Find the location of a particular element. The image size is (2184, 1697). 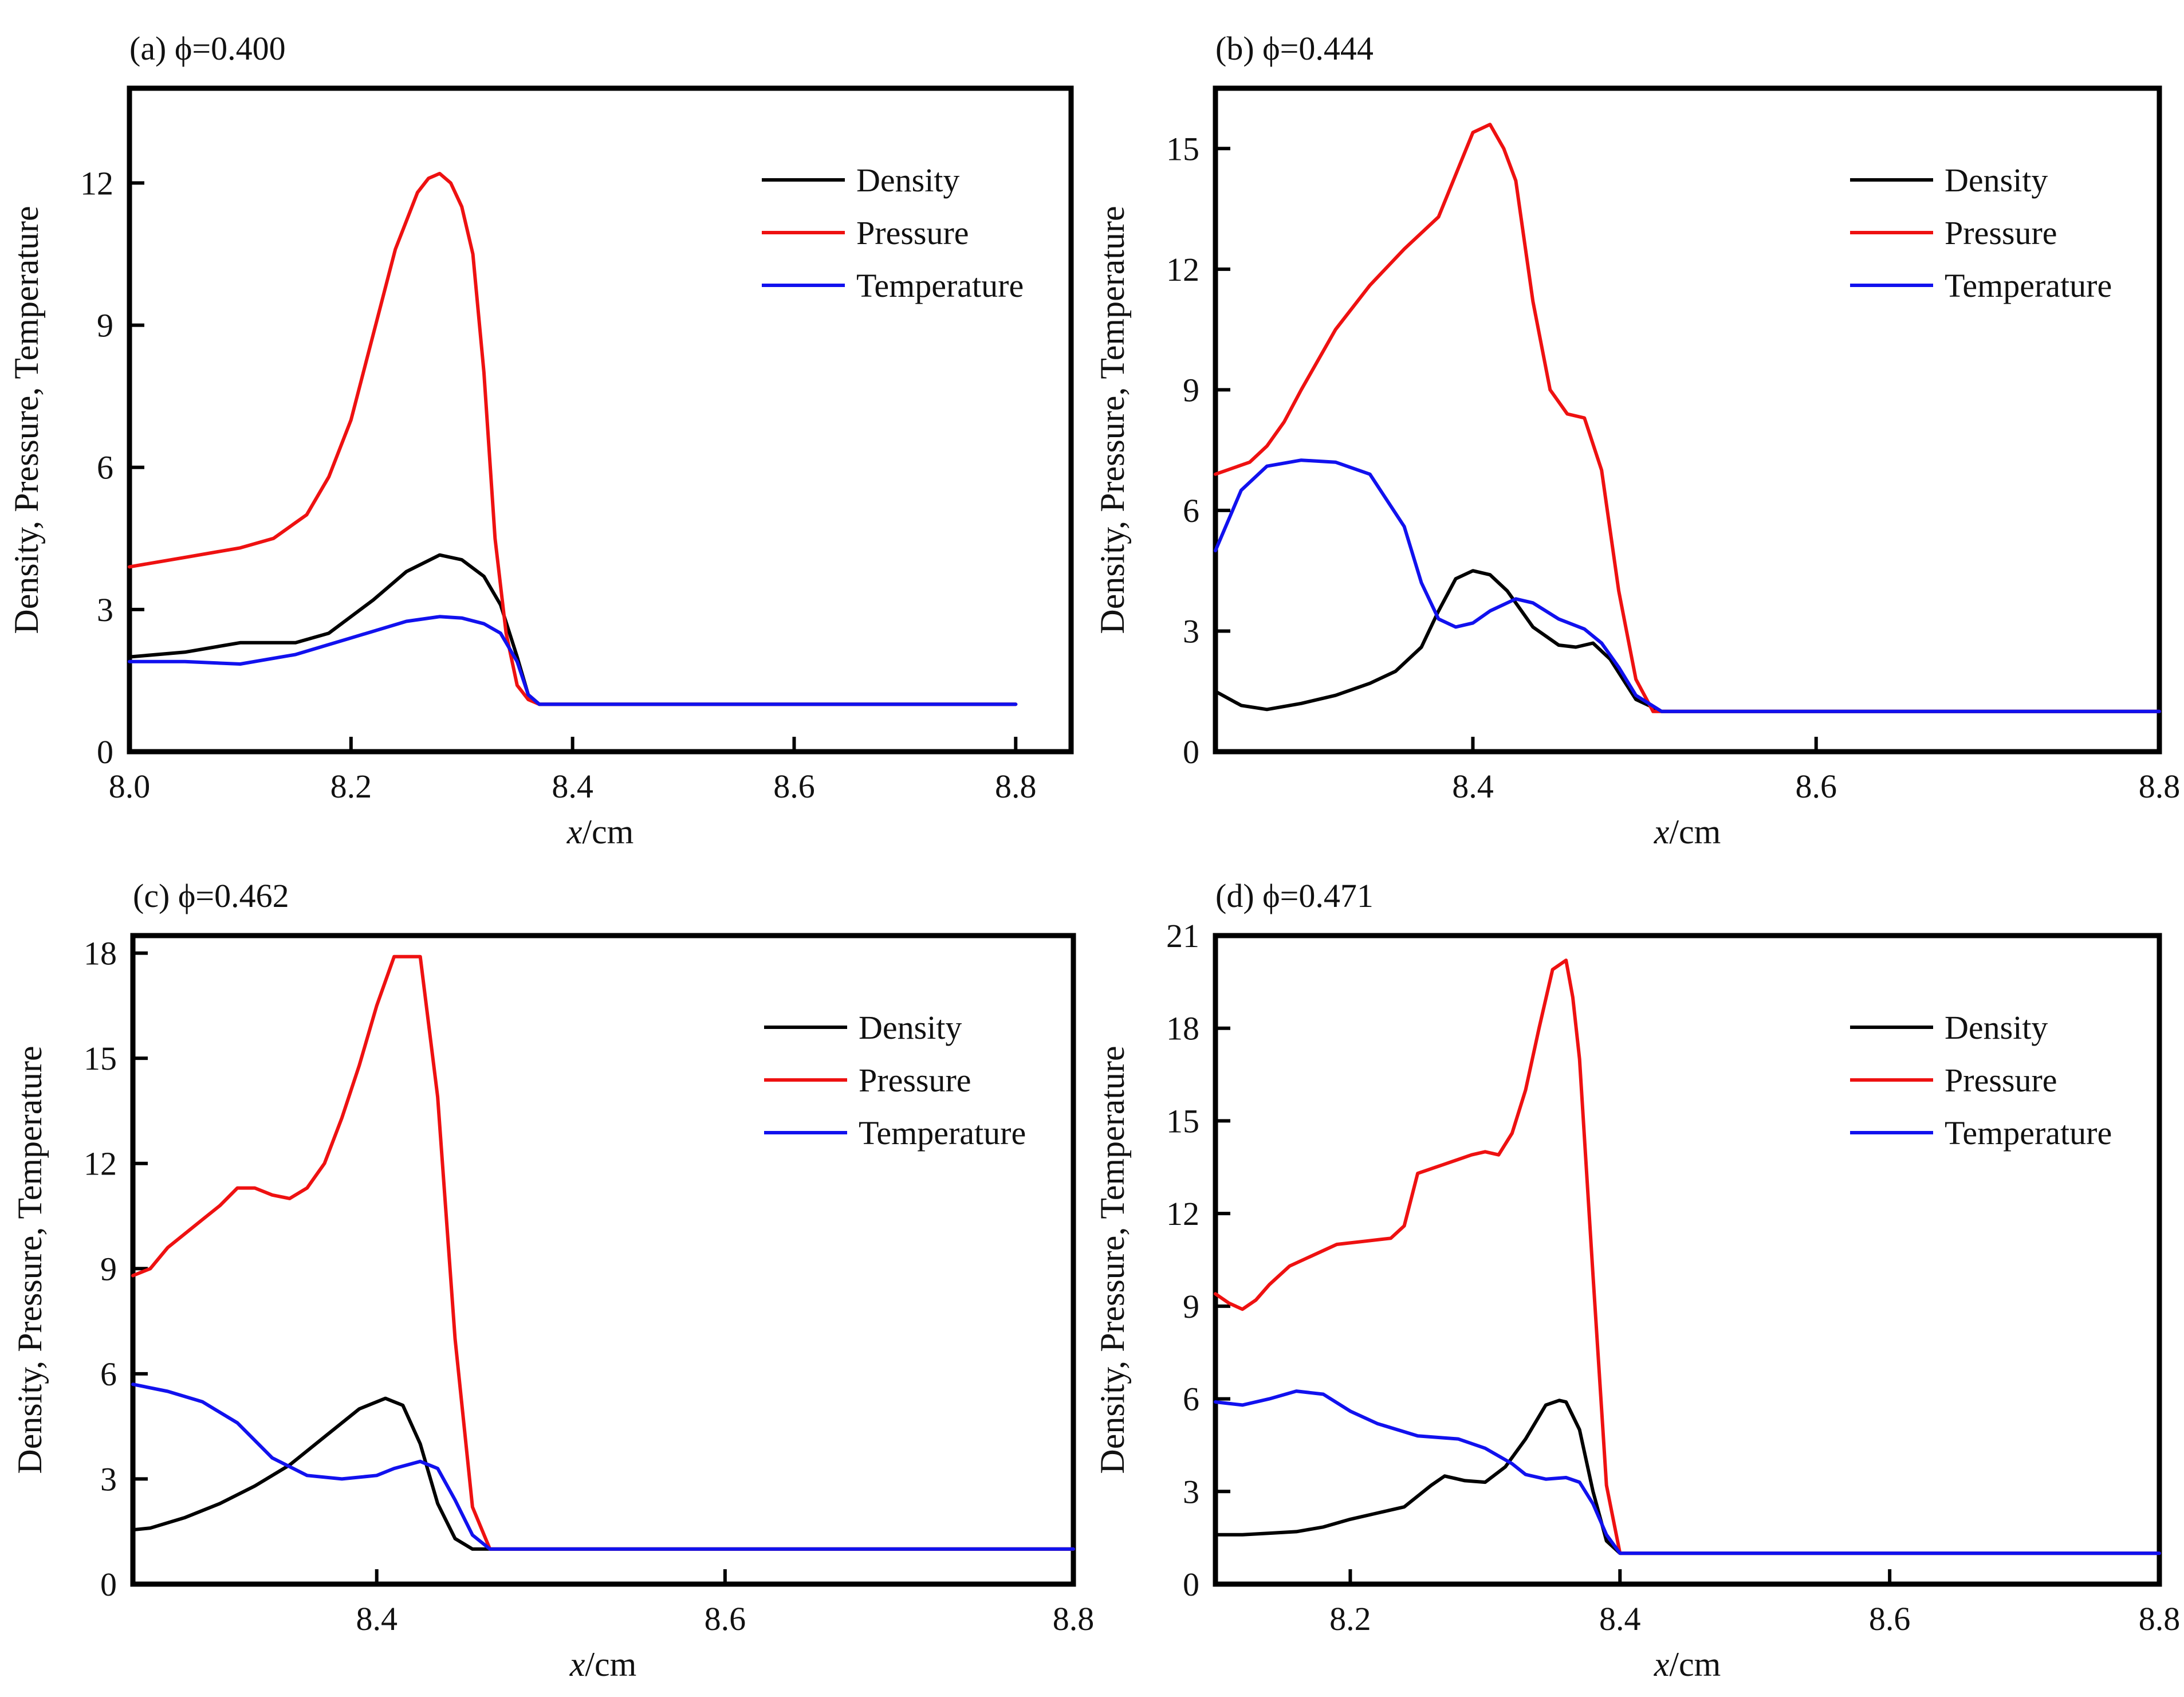

panel-title: (d) ϕ=0.471 is located at coordinates (1294, 896).